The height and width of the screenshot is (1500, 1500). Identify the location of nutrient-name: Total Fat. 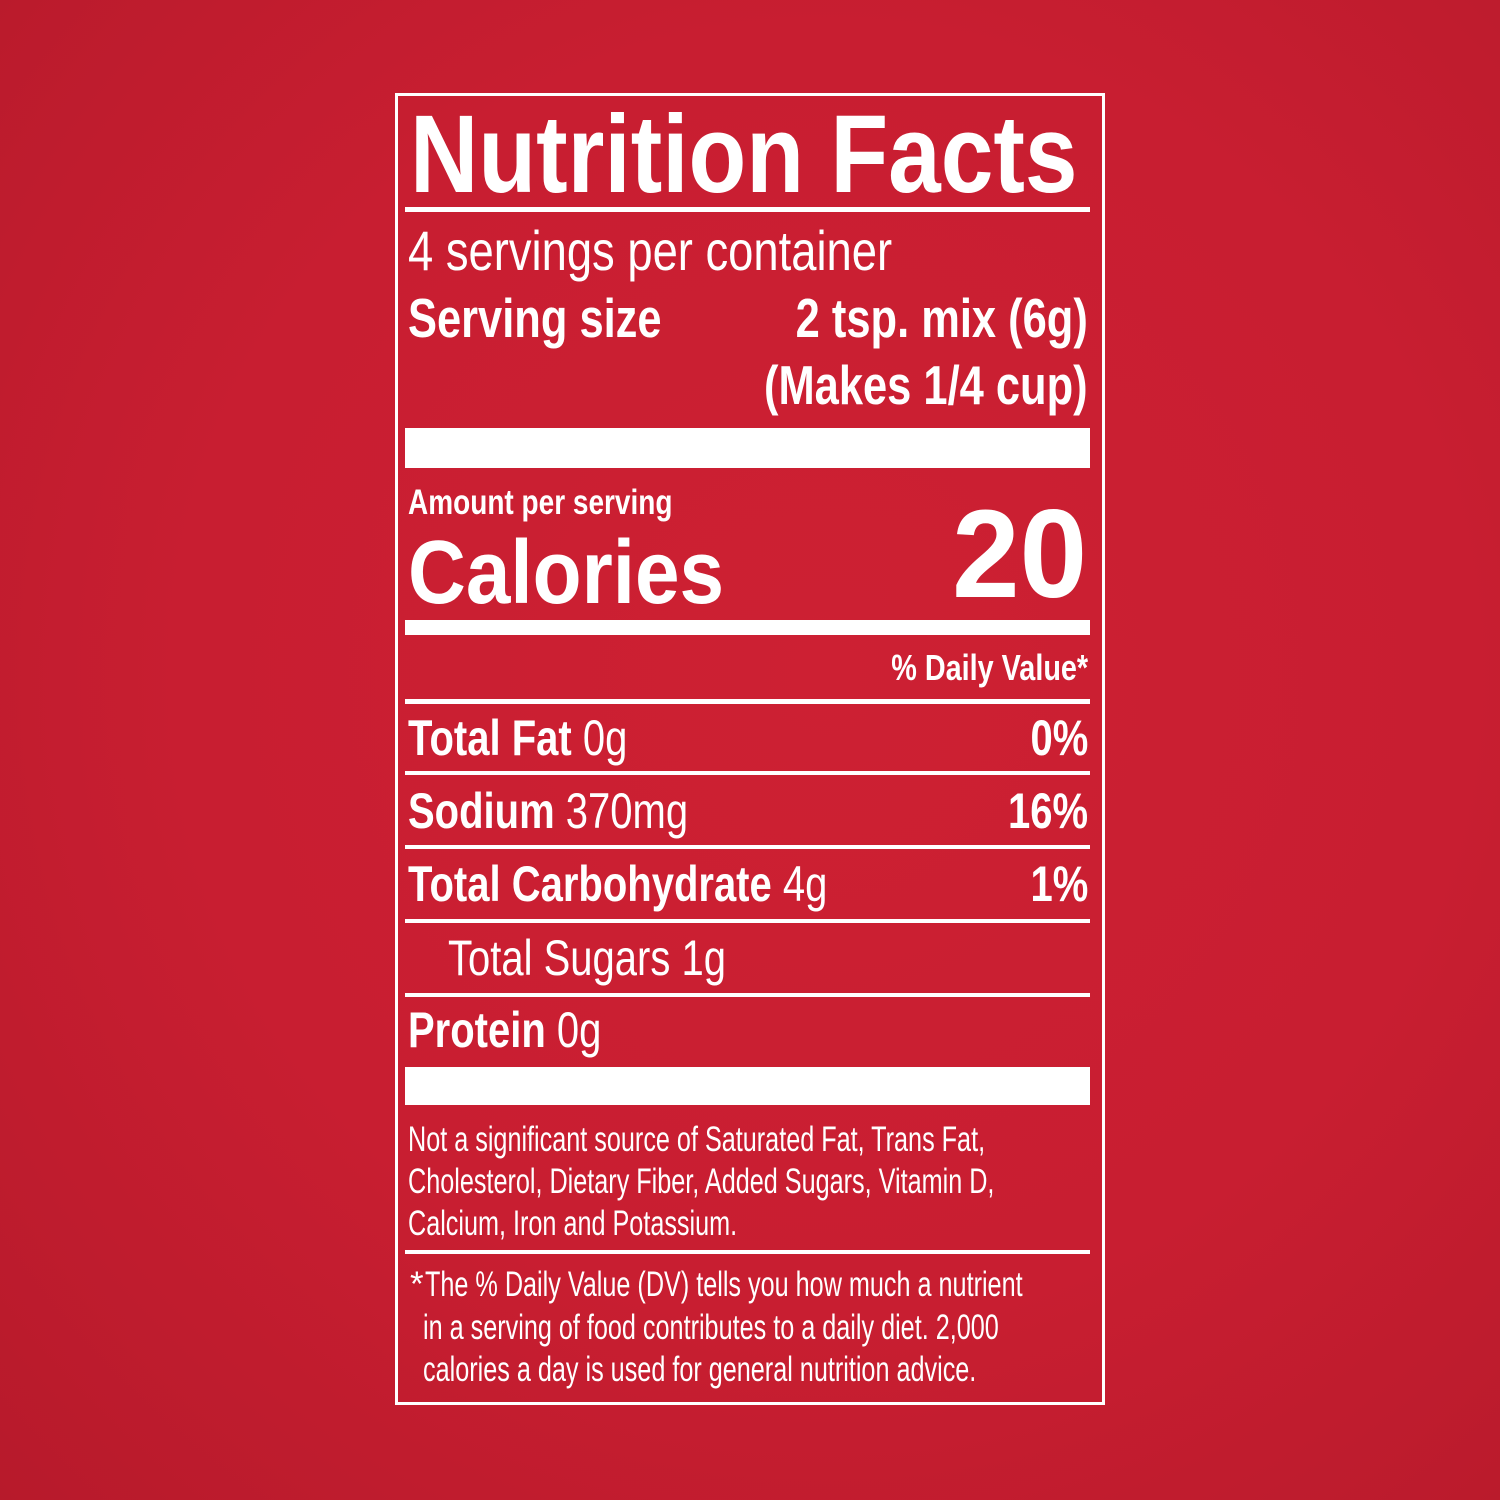
(490, 738).